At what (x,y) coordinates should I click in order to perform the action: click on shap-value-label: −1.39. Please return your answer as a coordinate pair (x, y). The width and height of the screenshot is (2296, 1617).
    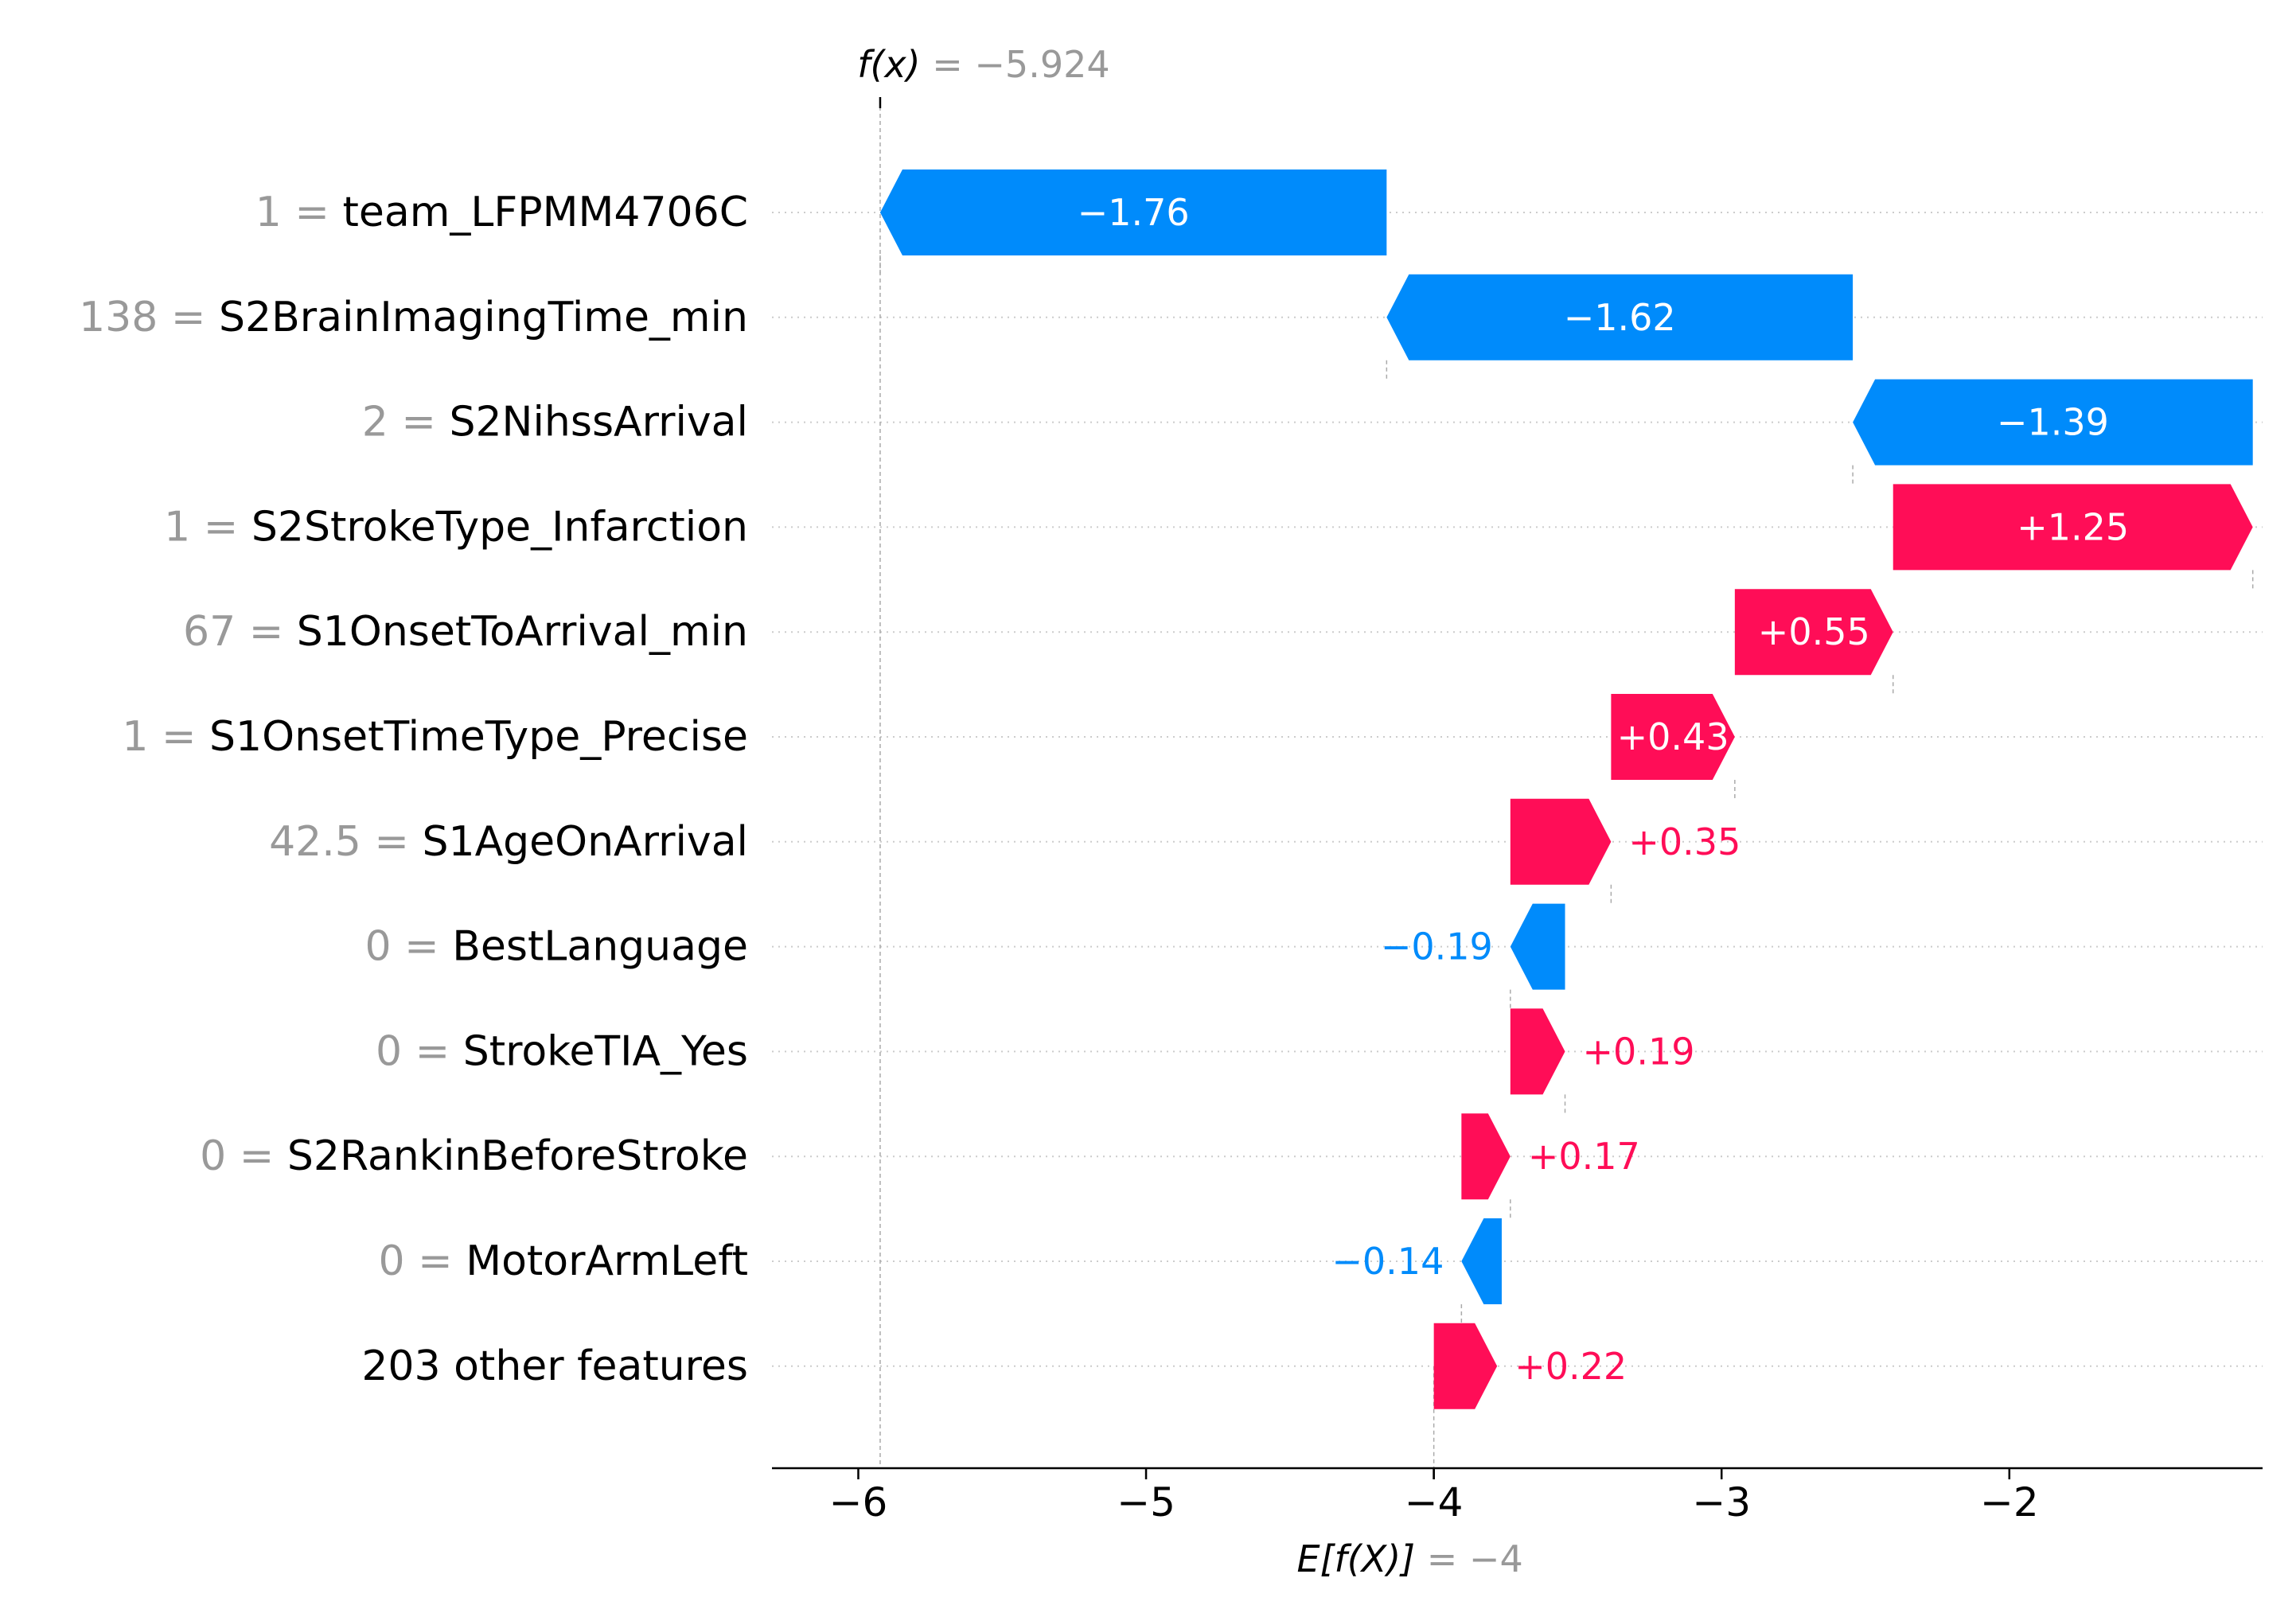
    Looking at the image, I should click on (2053, 422).